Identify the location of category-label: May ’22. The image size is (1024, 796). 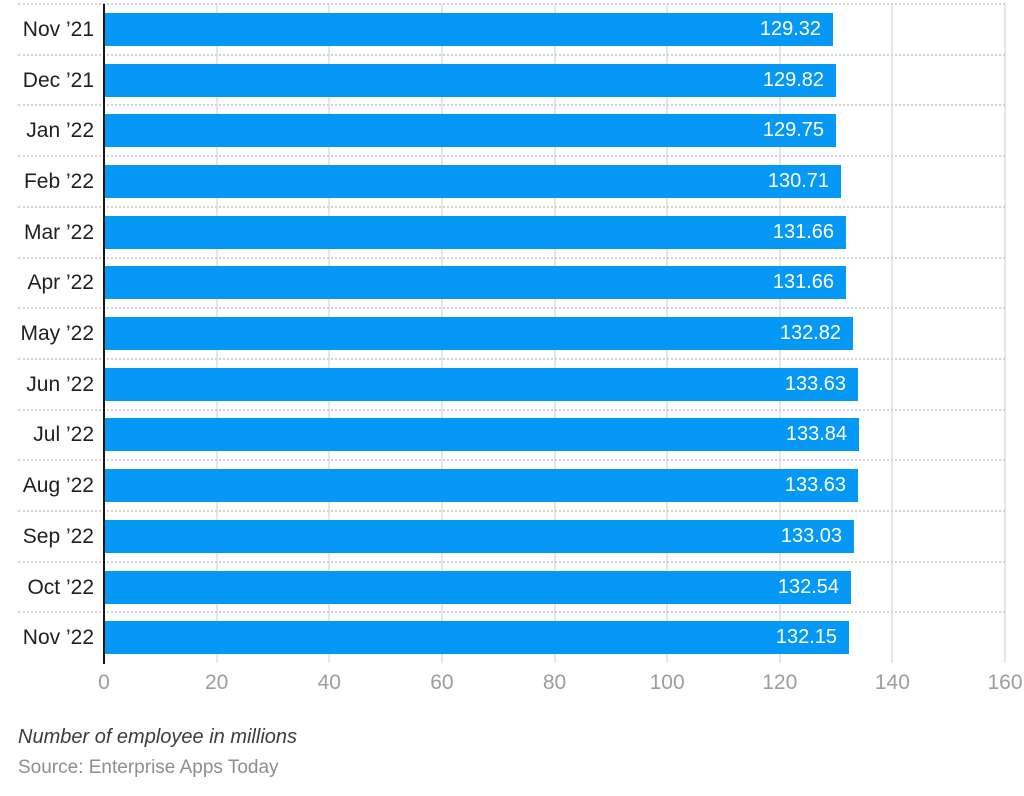
(57, 334).